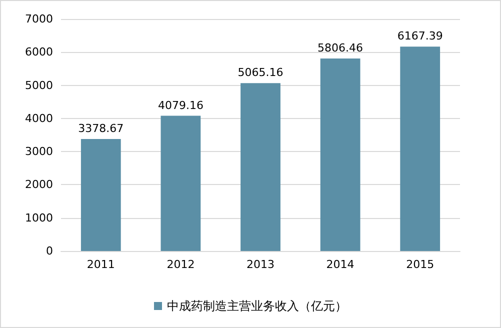  Describe the element at coordinates (39, 118) in the screenshot. I see `y-tick-label: 4000` at that location.